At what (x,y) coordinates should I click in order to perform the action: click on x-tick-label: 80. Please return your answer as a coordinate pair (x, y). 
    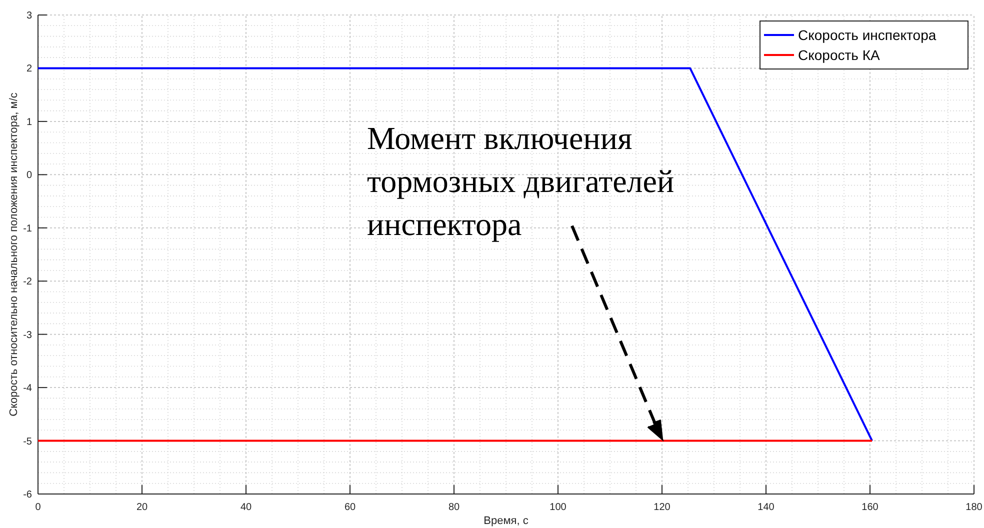
    Looking at the image, I should click on (454, 507).